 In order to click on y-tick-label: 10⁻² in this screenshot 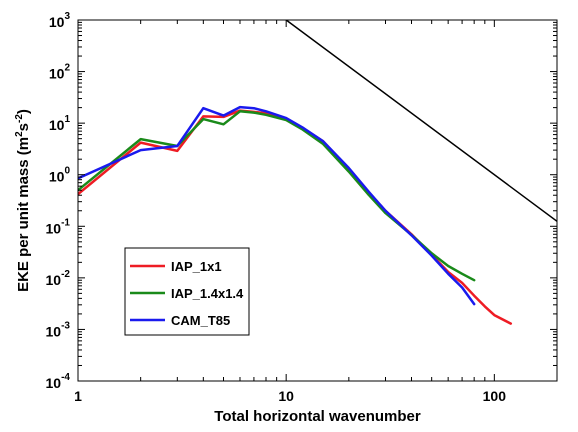, I will do `click(58, 278)`.